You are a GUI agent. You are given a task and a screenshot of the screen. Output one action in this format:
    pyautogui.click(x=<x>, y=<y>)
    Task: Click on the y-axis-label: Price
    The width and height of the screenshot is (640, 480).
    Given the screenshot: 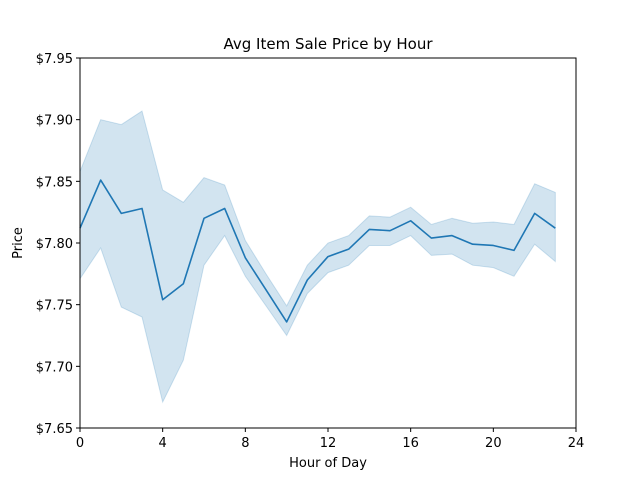 What is the action you would take?
    pyautogui.click(x=18, y=243)
    